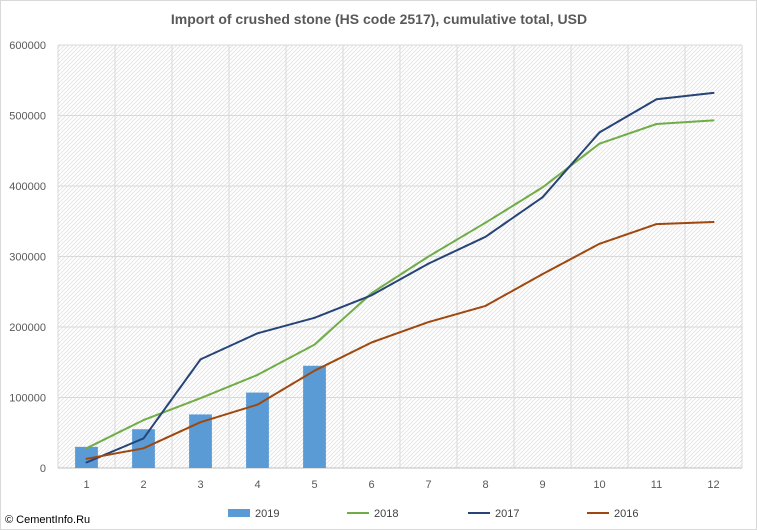 This screenshot has height=530, width=757. I want to click on x-tick-label: 5, so click(314, 485).